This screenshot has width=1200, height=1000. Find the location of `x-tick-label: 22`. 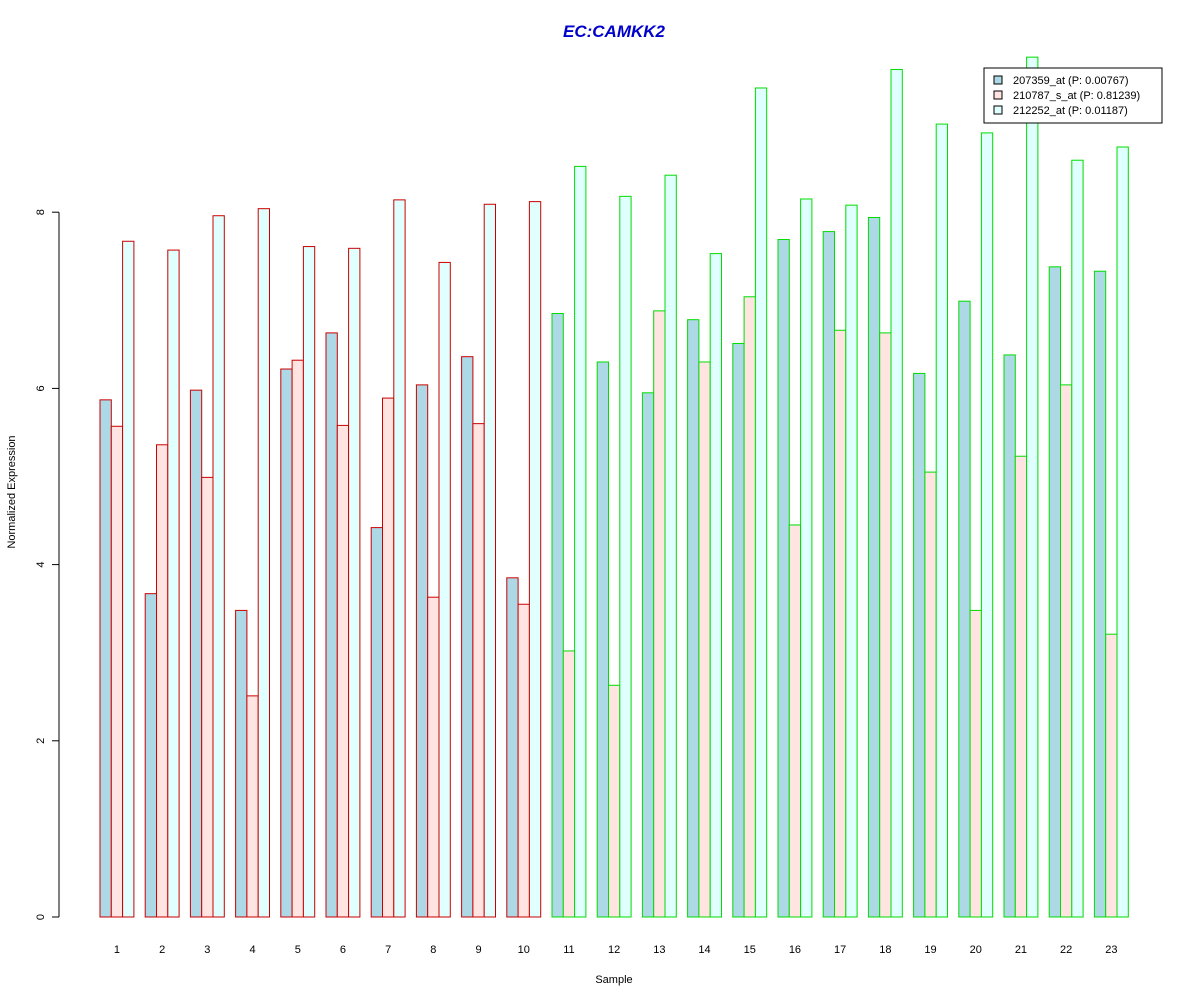

x-tick-label: 22 is located at coordinates (1066, 950).